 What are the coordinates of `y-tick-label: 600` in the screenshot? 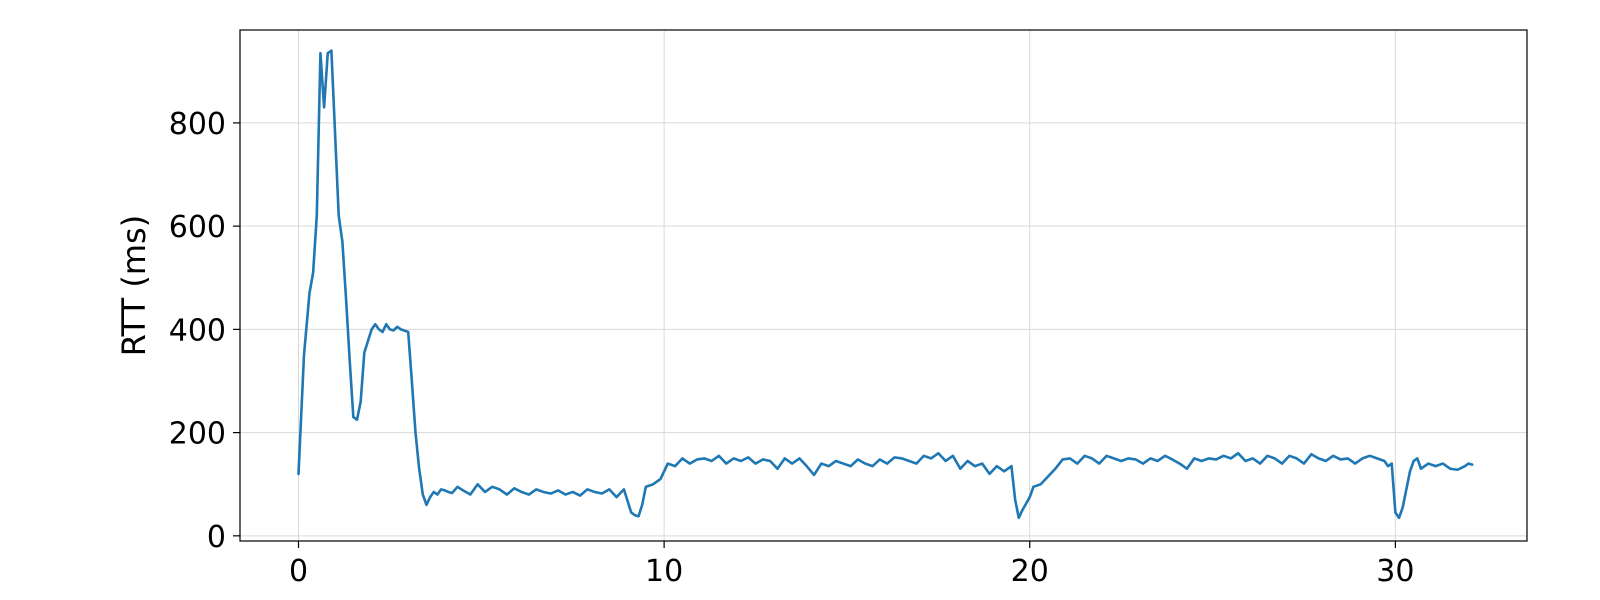 It's located at (197, 227).